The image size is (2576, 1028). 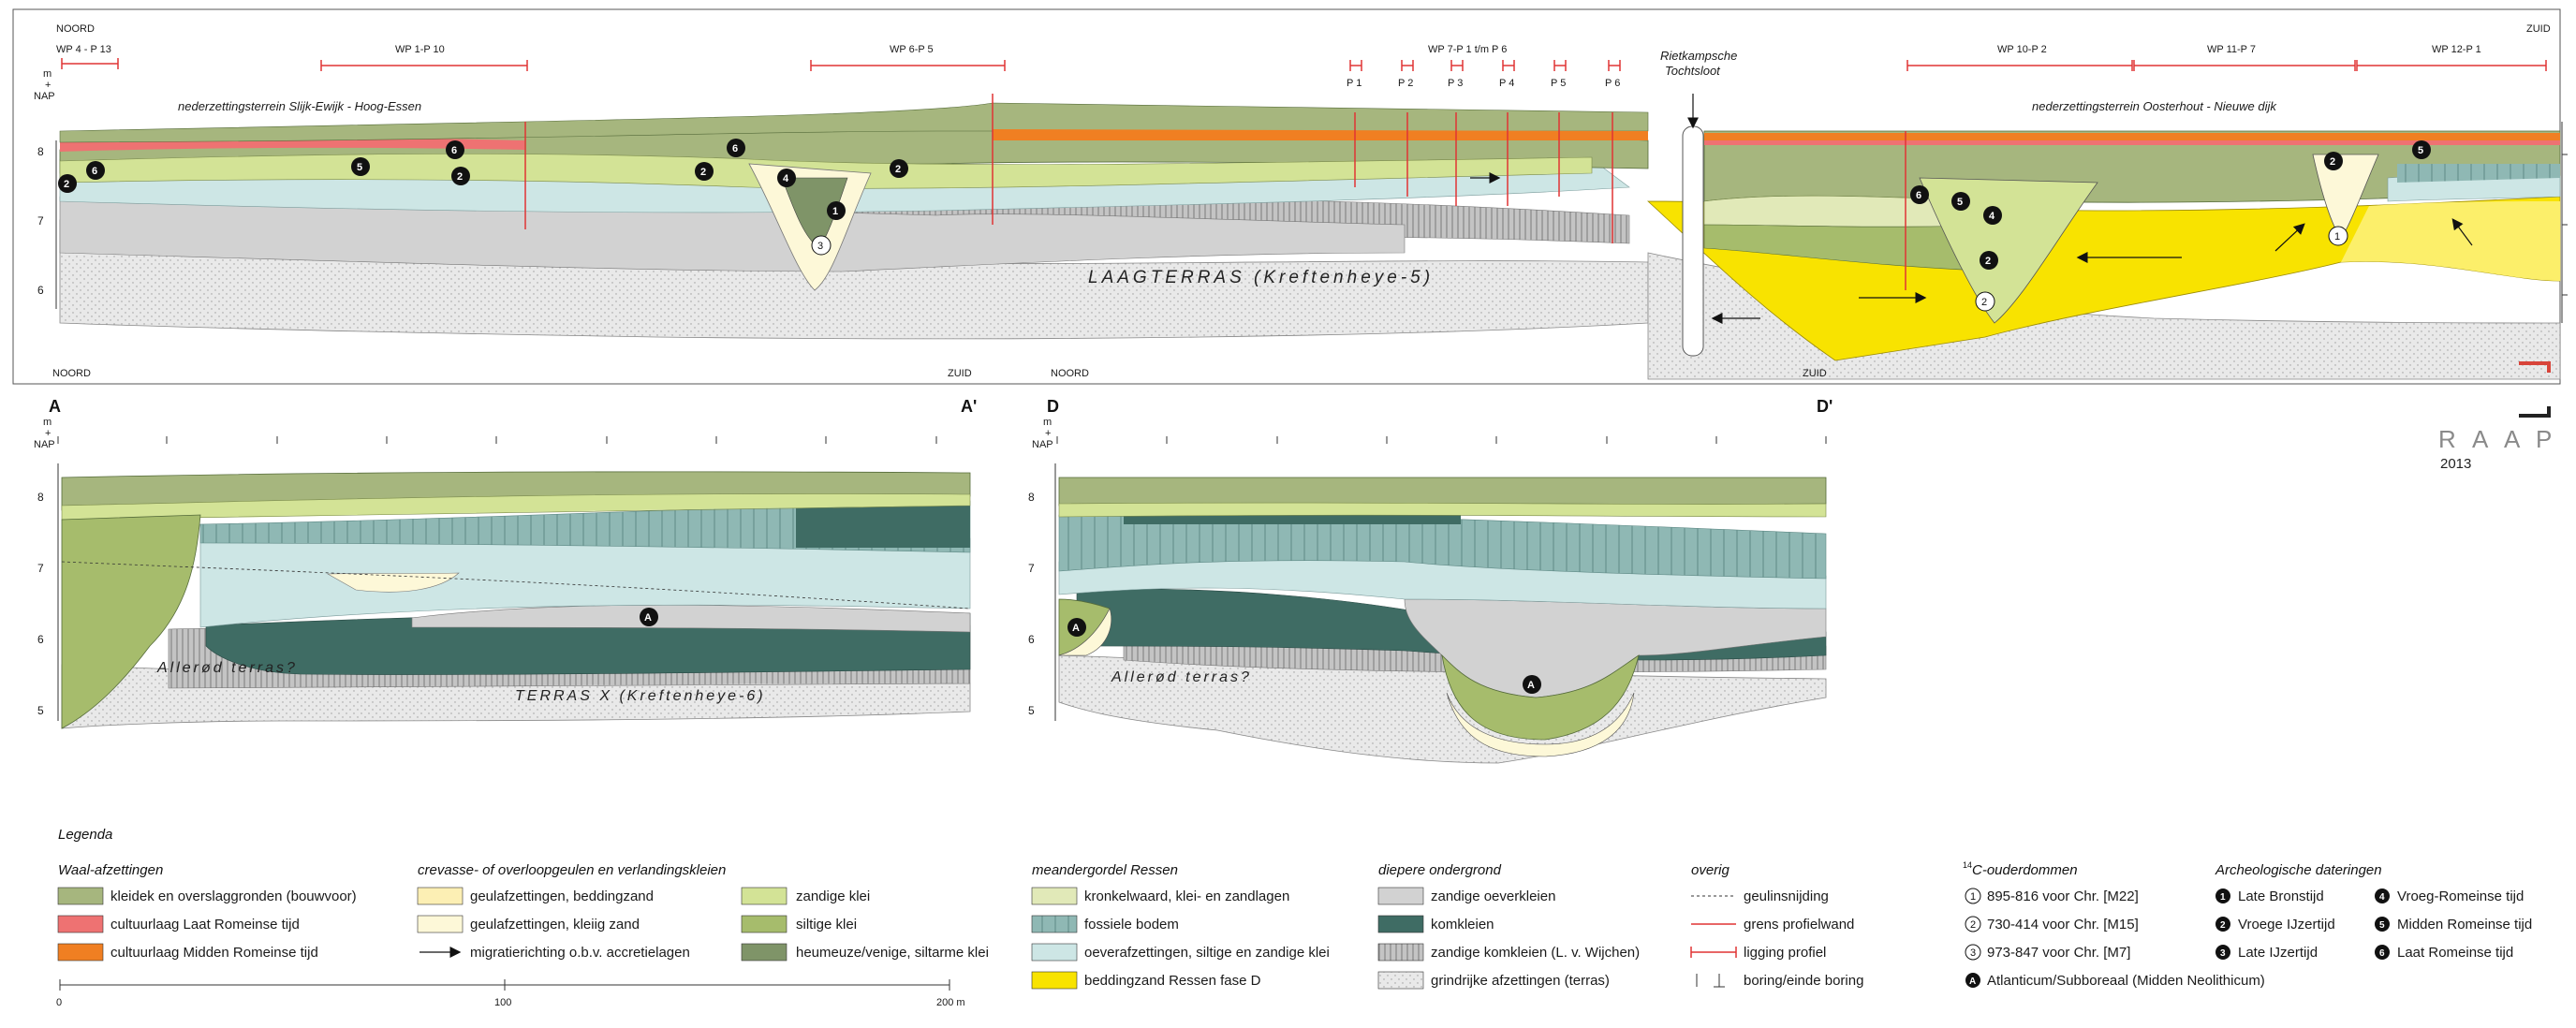 I want to click on c14-marker-num: 1, so click(x=2337, y=236).